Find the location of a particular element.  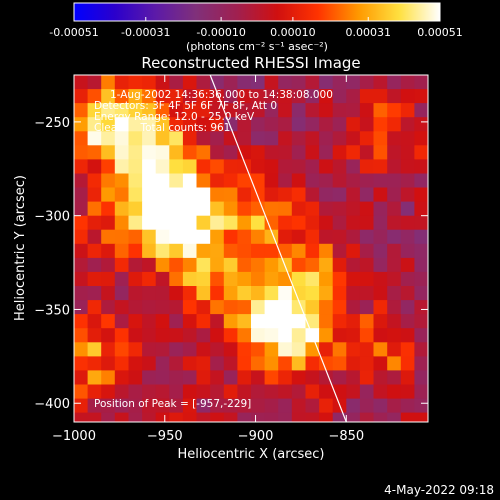

y-tick-label: −350 is located at coordinates (52, 310).